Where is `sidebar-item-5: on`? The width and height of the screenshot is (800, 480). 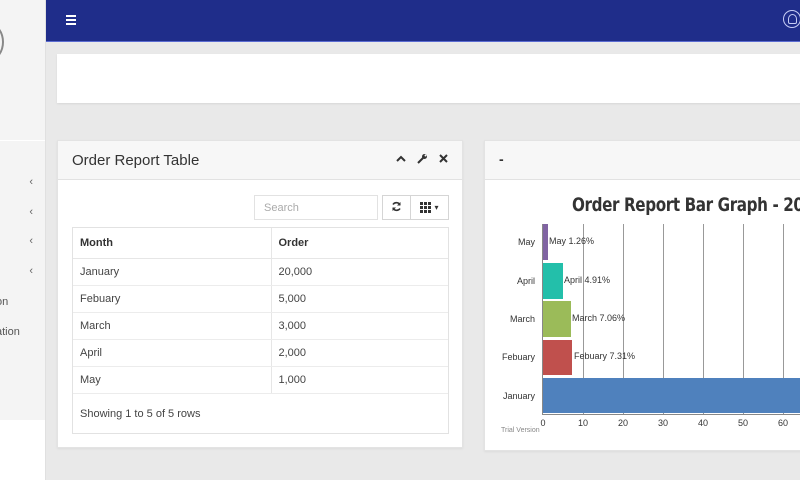 sidebar-item-5: on is located at coordinates (22, 305).